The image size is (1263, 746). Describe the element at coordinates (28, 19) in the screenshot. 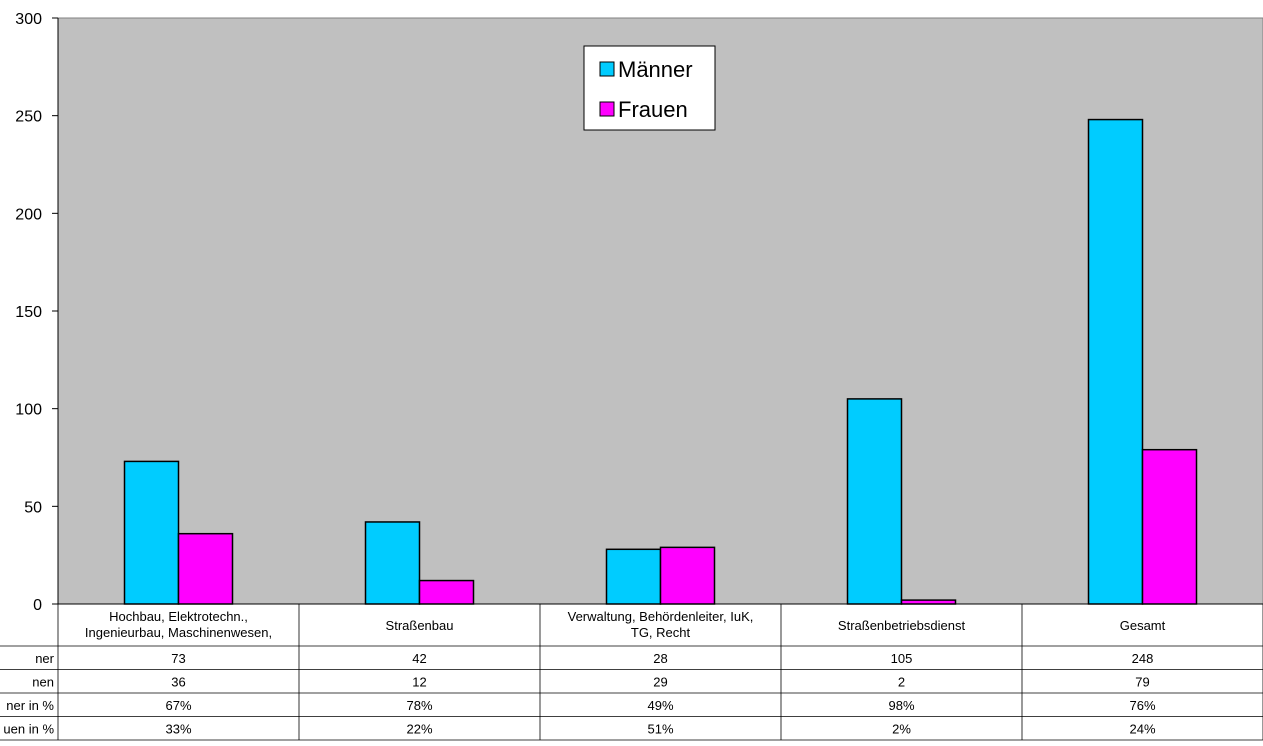

I see `y-tick-label: 300` at that location.